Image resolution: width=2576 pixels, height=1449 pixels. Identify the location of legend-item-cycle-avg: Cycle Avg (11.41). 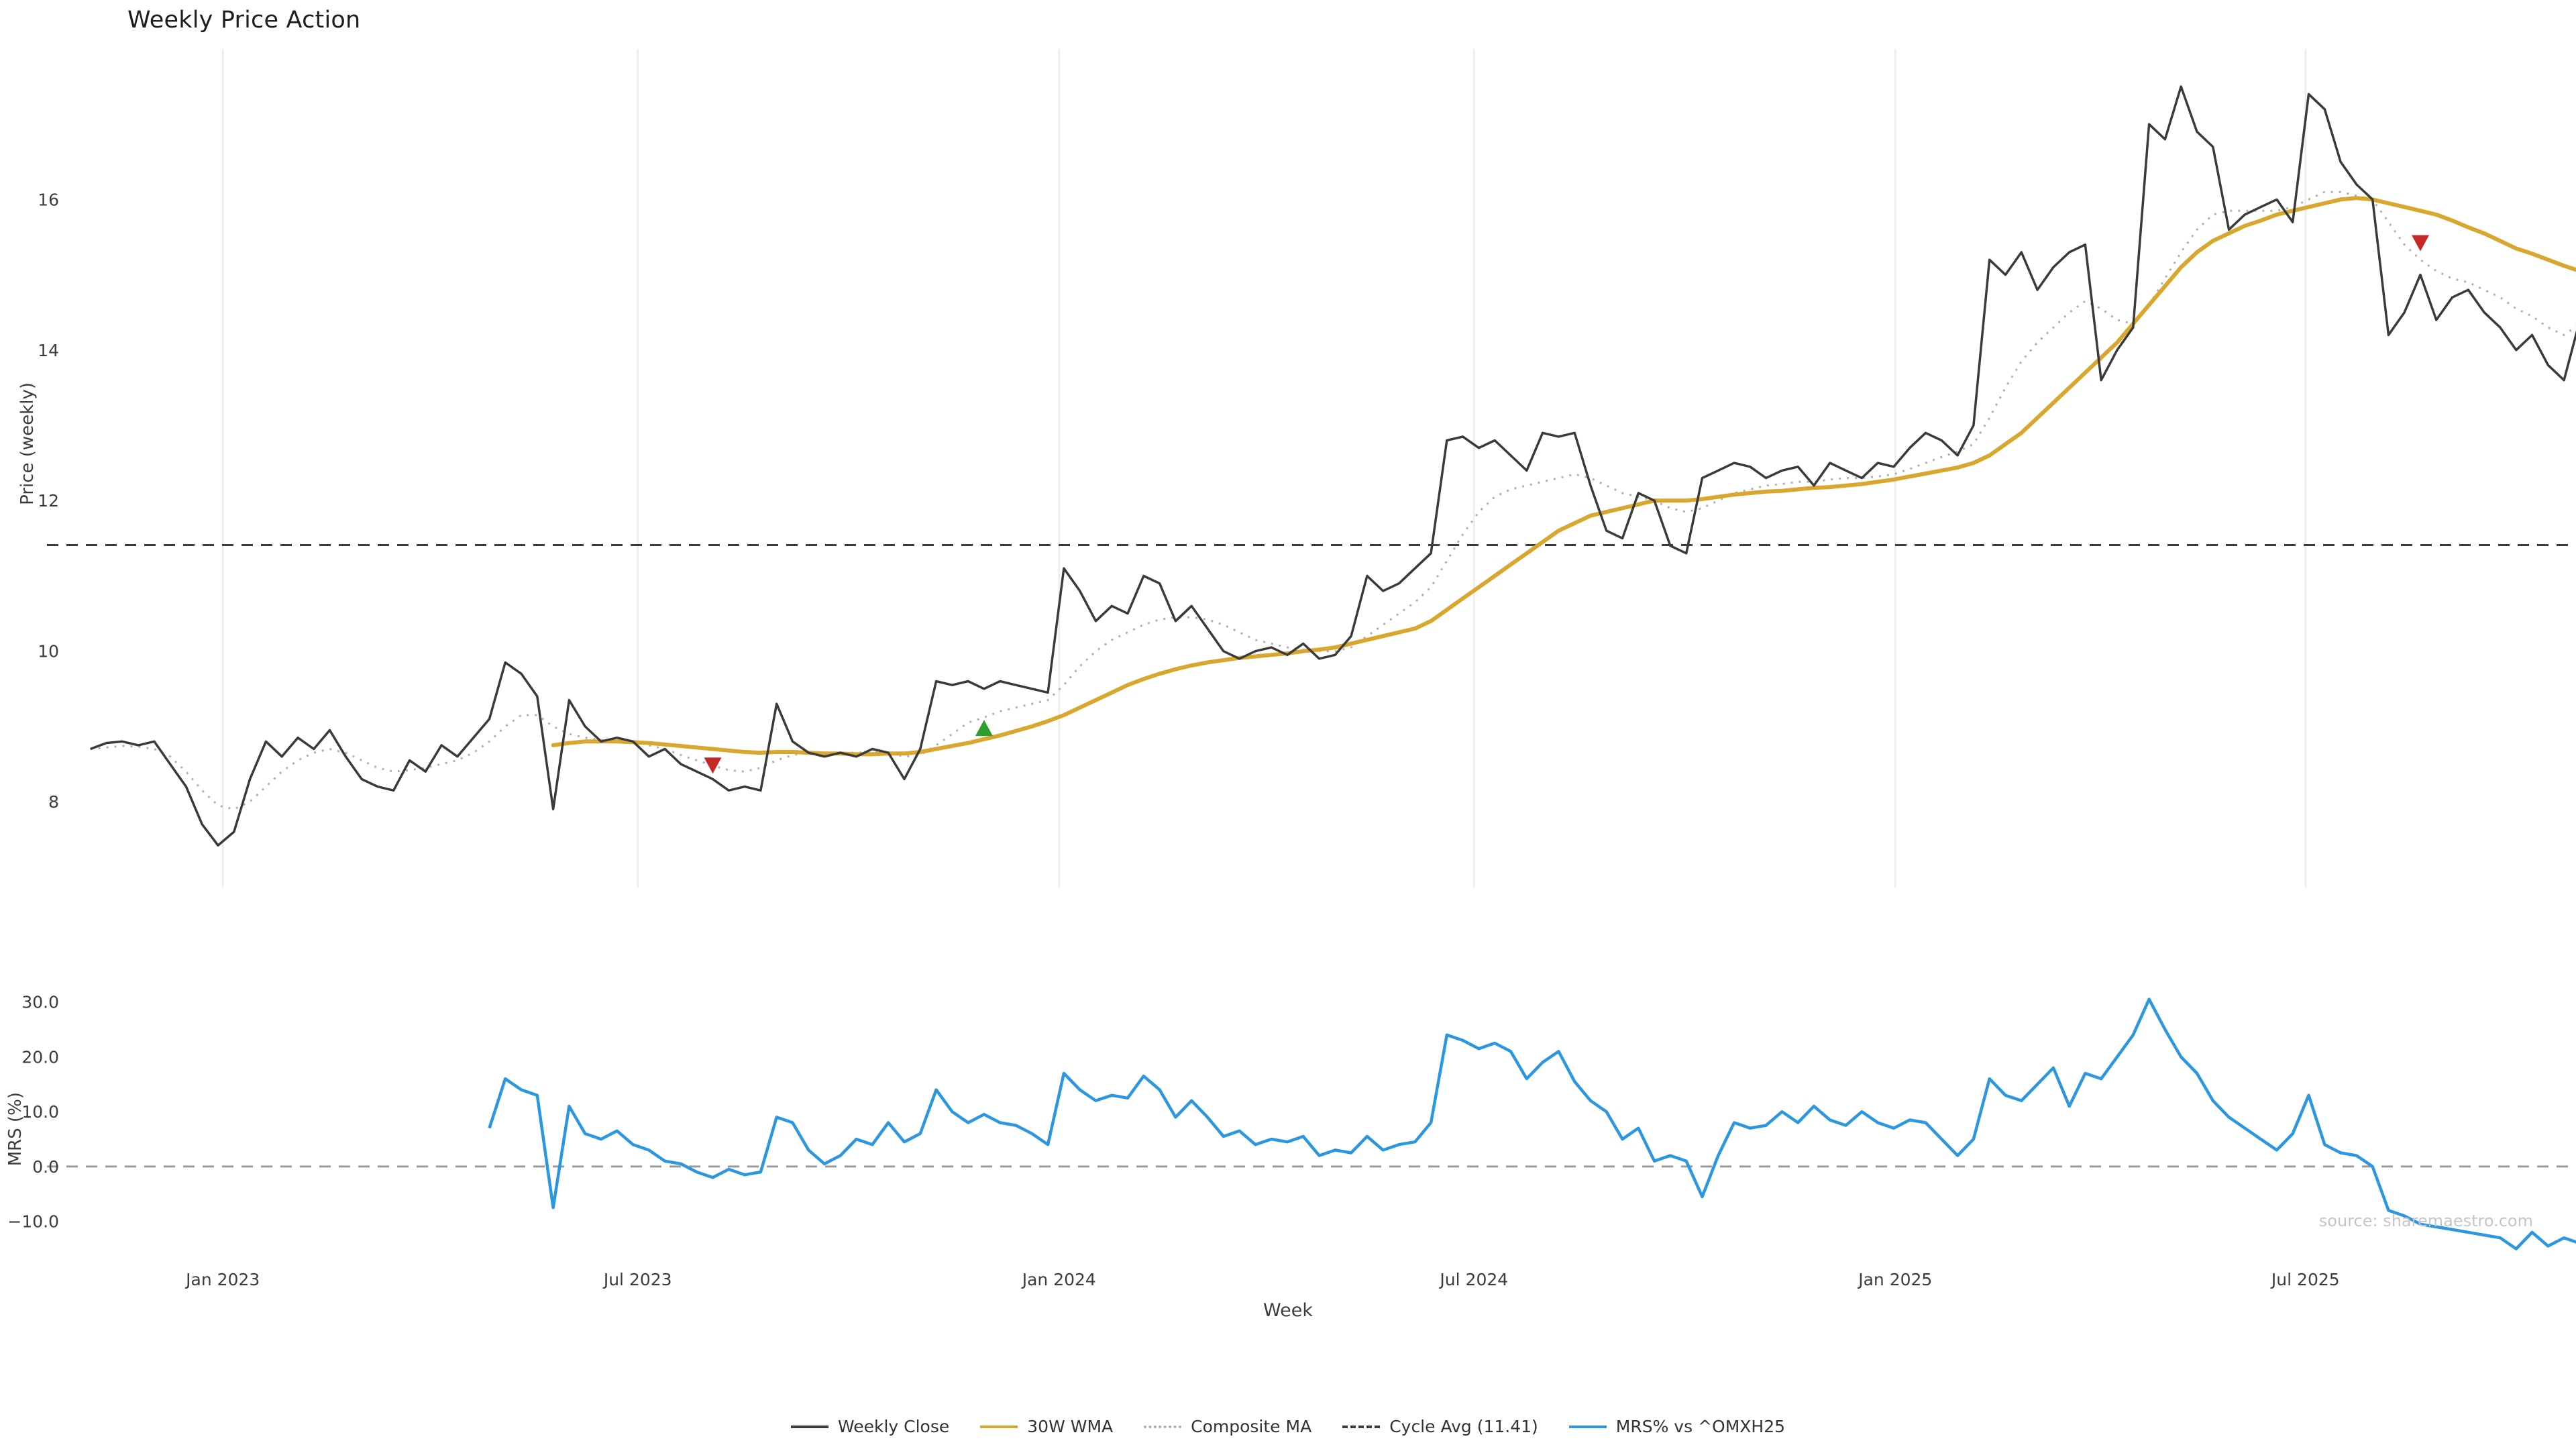
(1440, 1426).